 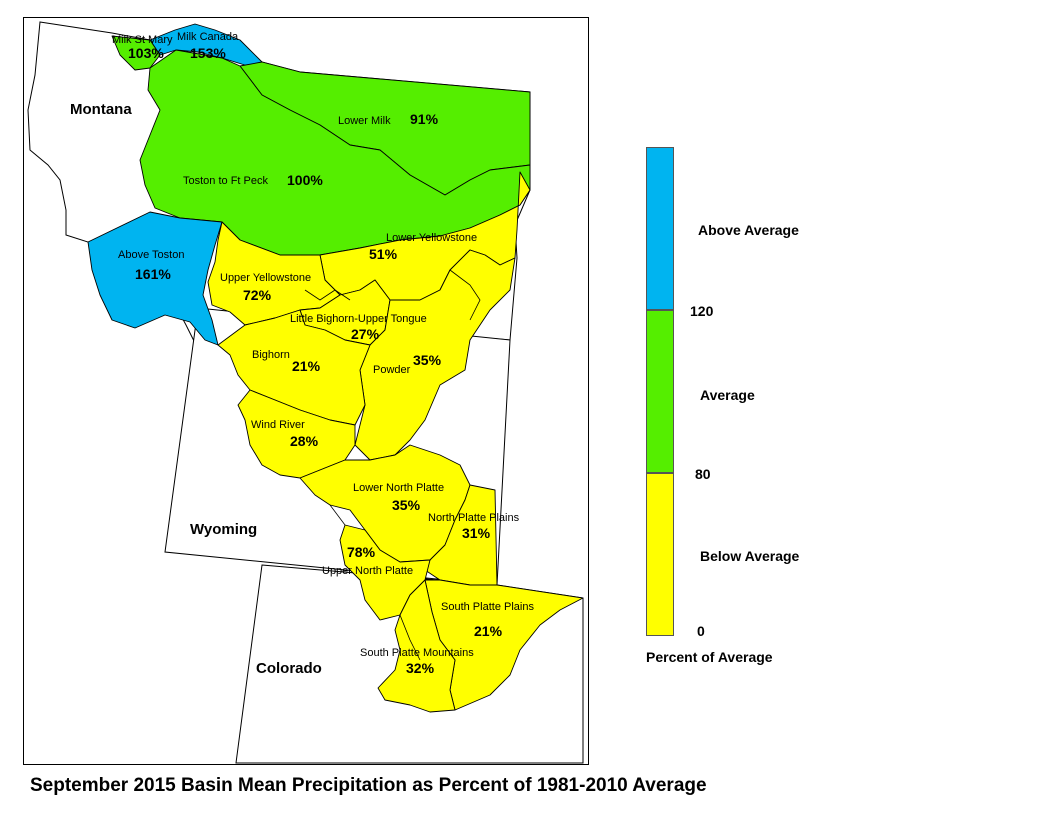 I want to click on basin-pct-upper-north-platte: 78%, so click(x=361, y=552).